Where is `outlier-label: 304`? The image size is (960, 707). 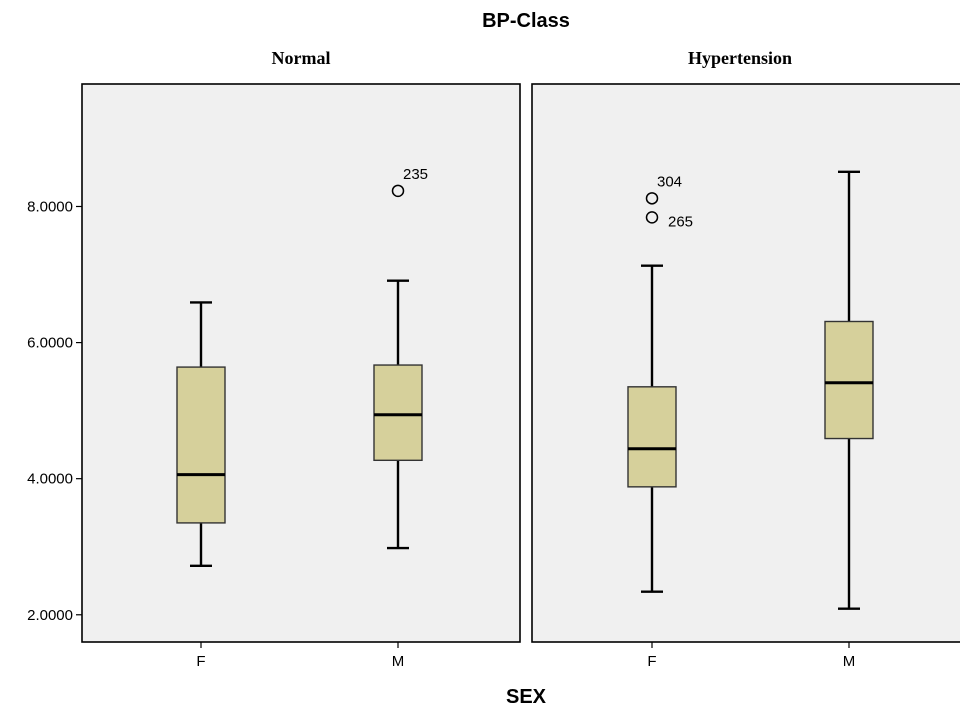
outlier-label: 304 is located at coordinates (669, 181).